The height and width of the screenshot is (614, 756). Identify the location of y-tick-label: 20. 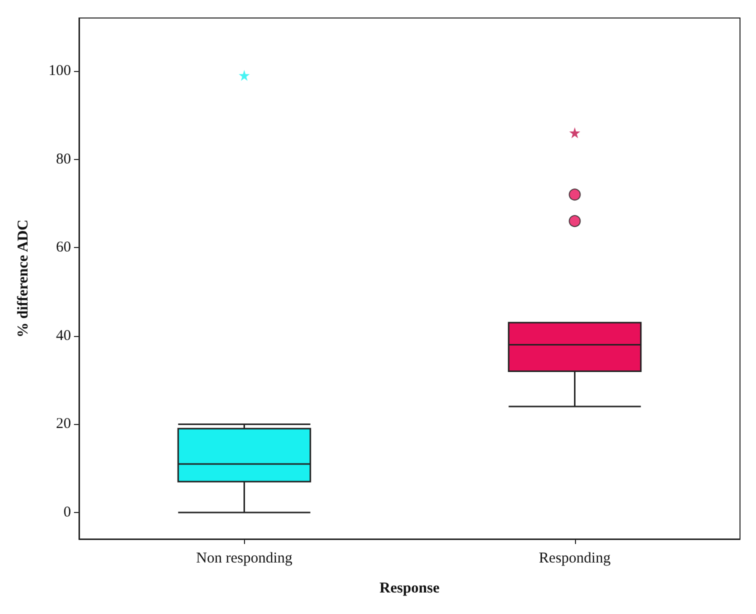
(63, 424).